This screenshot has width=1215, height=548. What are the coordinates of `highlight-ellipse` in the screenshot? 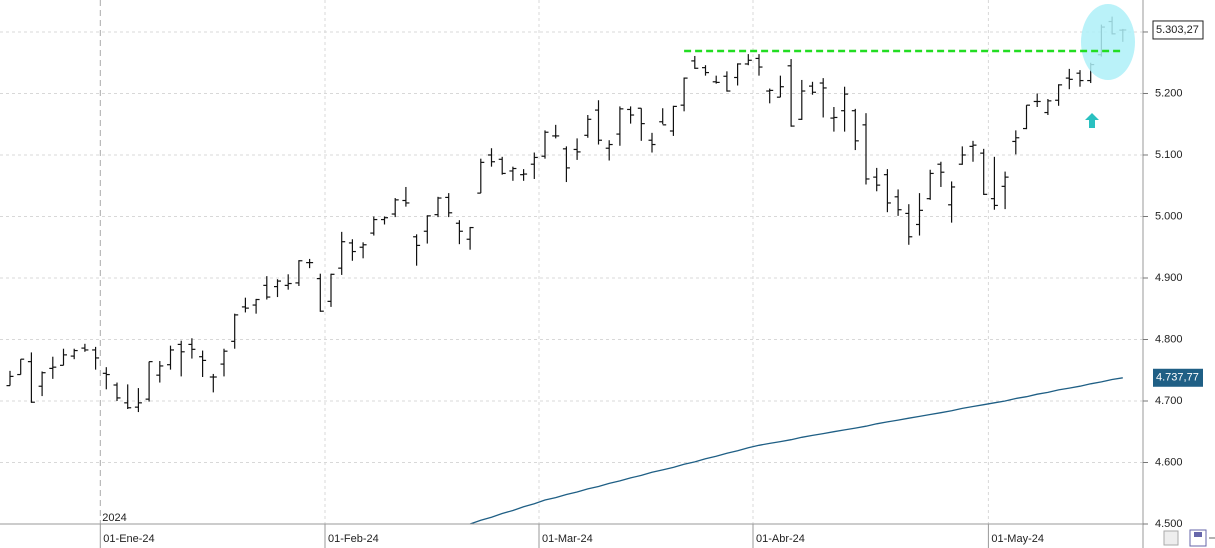 It's located at (1108, 42).